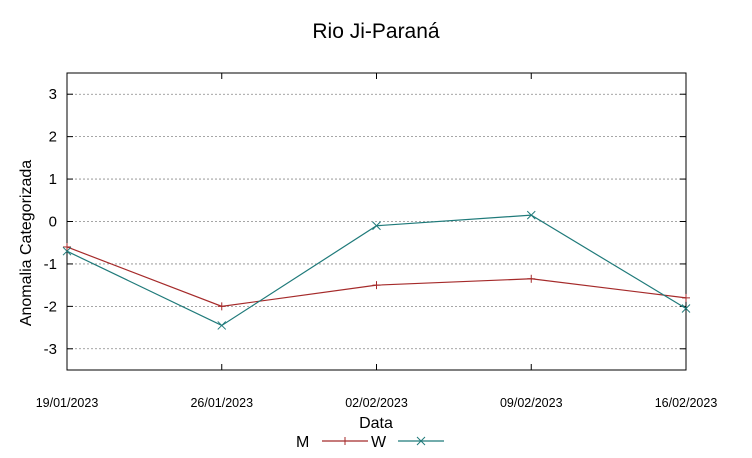  Describe the element at coordinates (221, 403) in the screenshot. I see `x-tick-label: 26/01/2023` at that location.